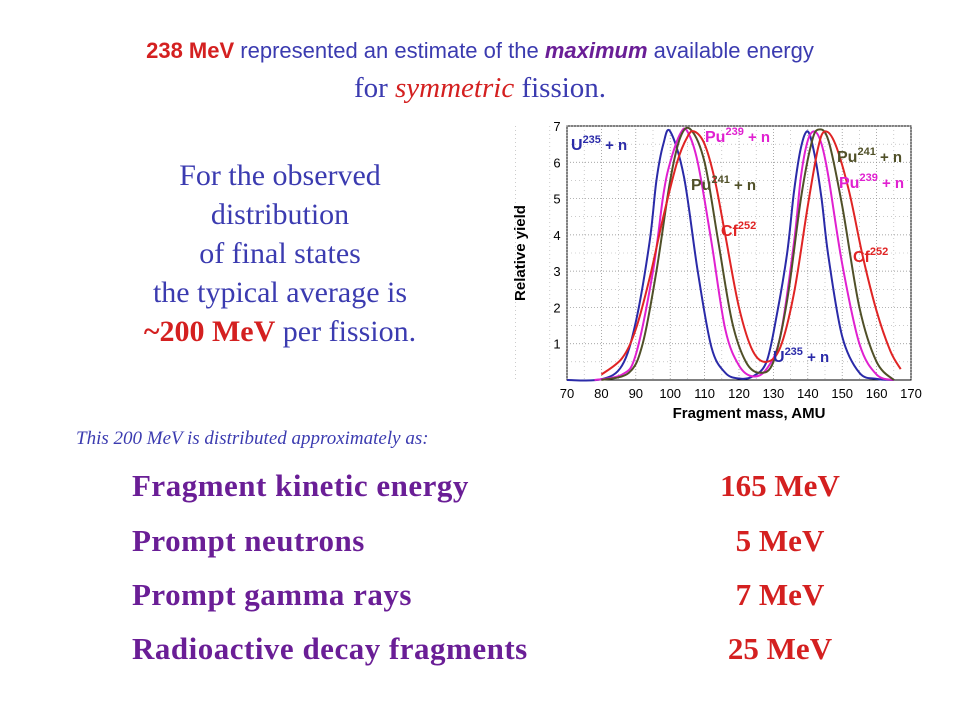 This screenshot has width=960, height=720. What do you see at coordinates (374, 88) in the screenshot?
I see `header-line-2-start: for` at bounding box center [374, 88].